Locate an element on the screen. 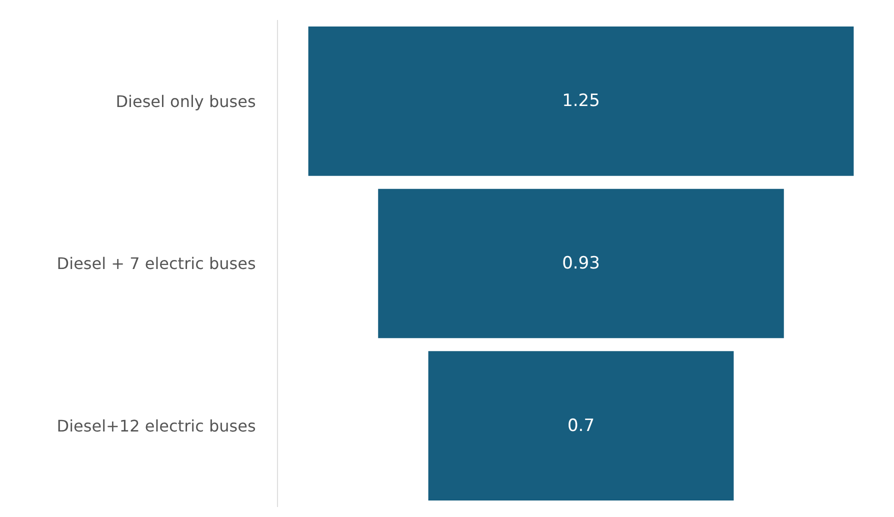 This screenshot has height=517, width=894. data-label: 1.25 is located at coordinates (581, 101).